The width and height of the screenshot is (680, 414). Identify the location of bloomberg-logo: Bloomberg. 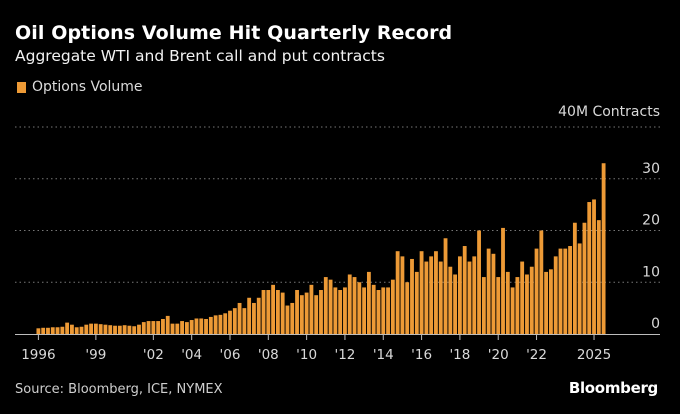
(613, 388).